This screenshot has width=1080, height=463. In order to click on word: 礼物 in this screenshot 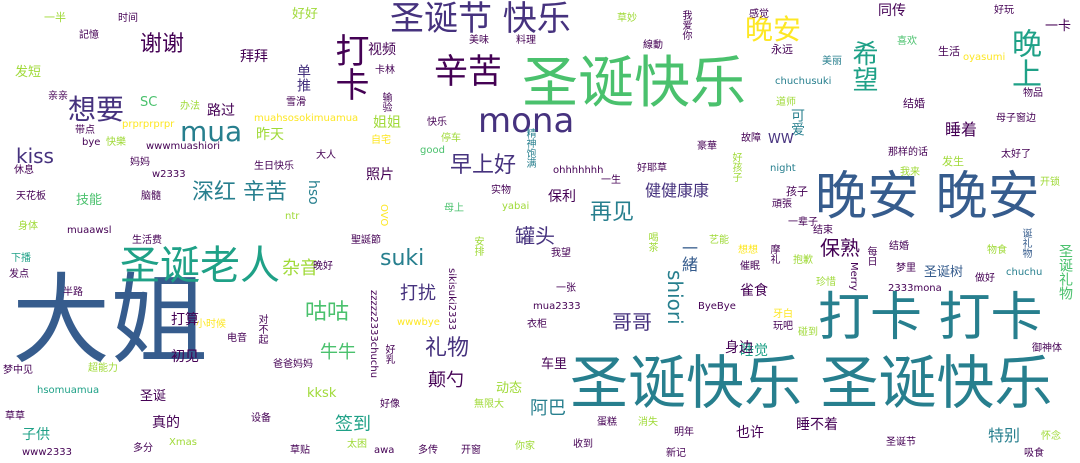, I will do `click(447, 348)`.